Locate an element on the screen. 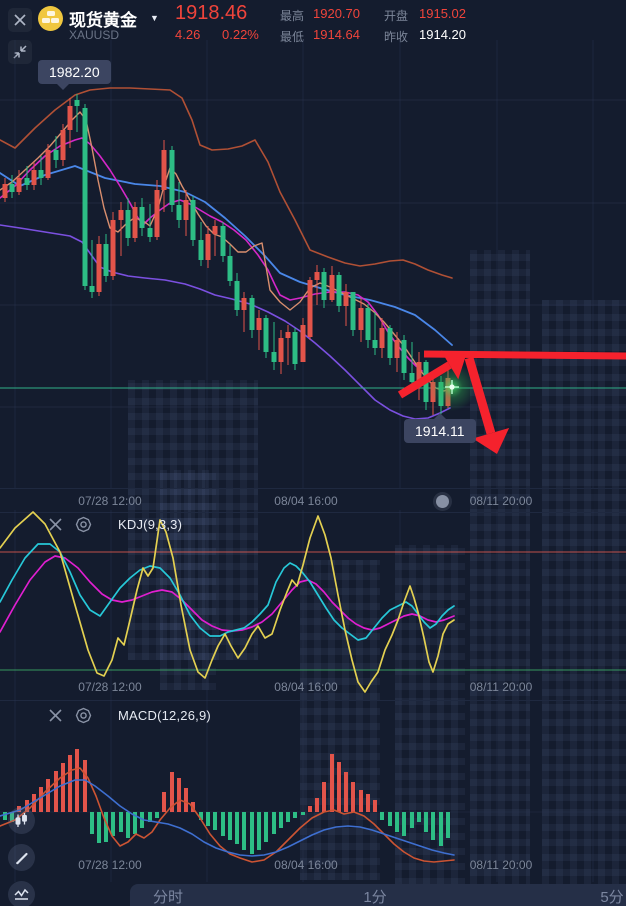 This screenshot has width=626, height=906. stat-value-open: 1915.02 is located at coordinates (442, 13).